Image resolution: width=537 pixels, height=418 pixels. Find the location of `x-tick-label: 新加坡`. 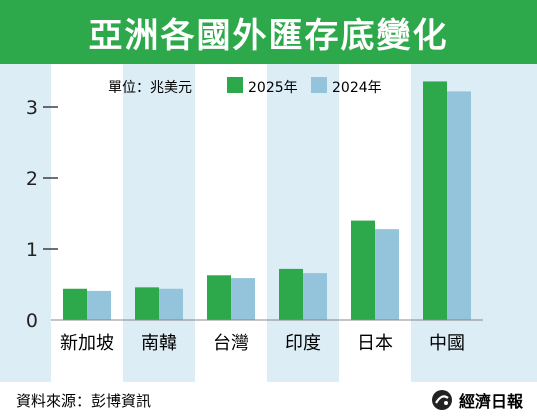

x-tick-label: 新加坡 is located at coordinates (87, 343).